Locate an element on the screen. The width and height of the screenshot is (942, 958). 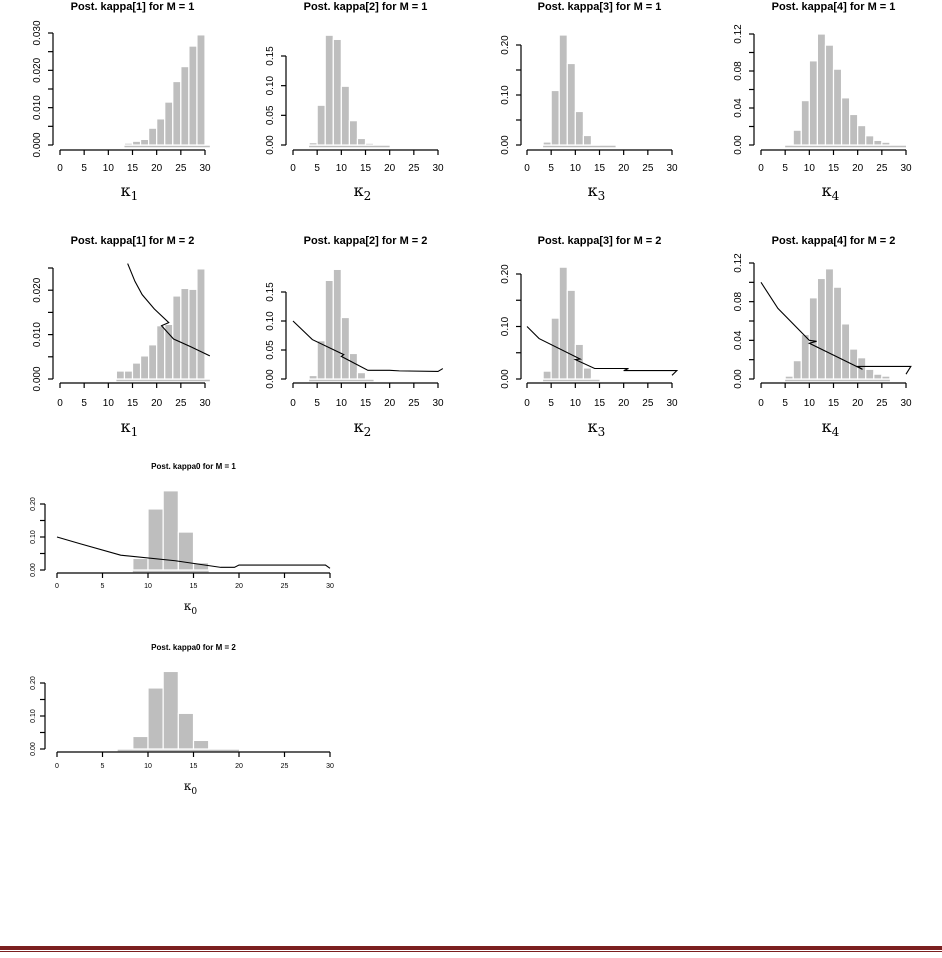
panel-title: Post. kappa[1] for M = 2 is located at coordinates (133, 241).